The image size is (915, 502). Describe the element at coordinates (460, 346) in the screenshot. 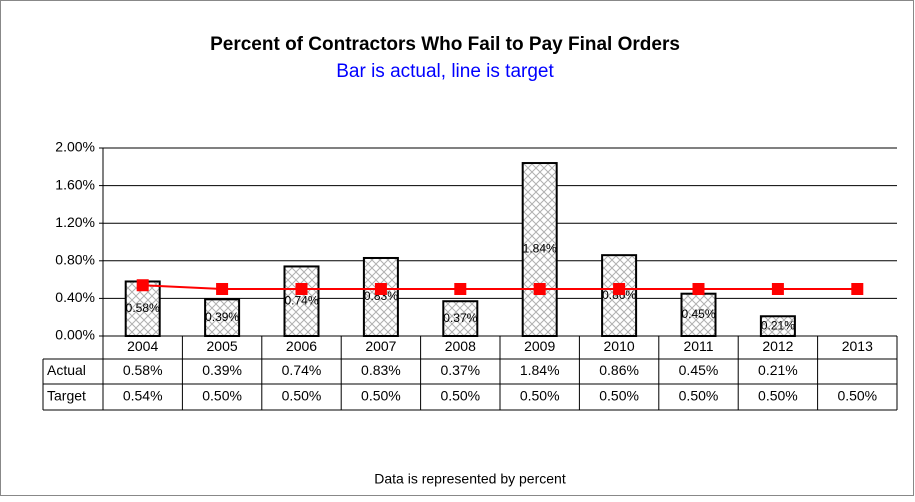

I see `x-tick-label: 2008` at that location.